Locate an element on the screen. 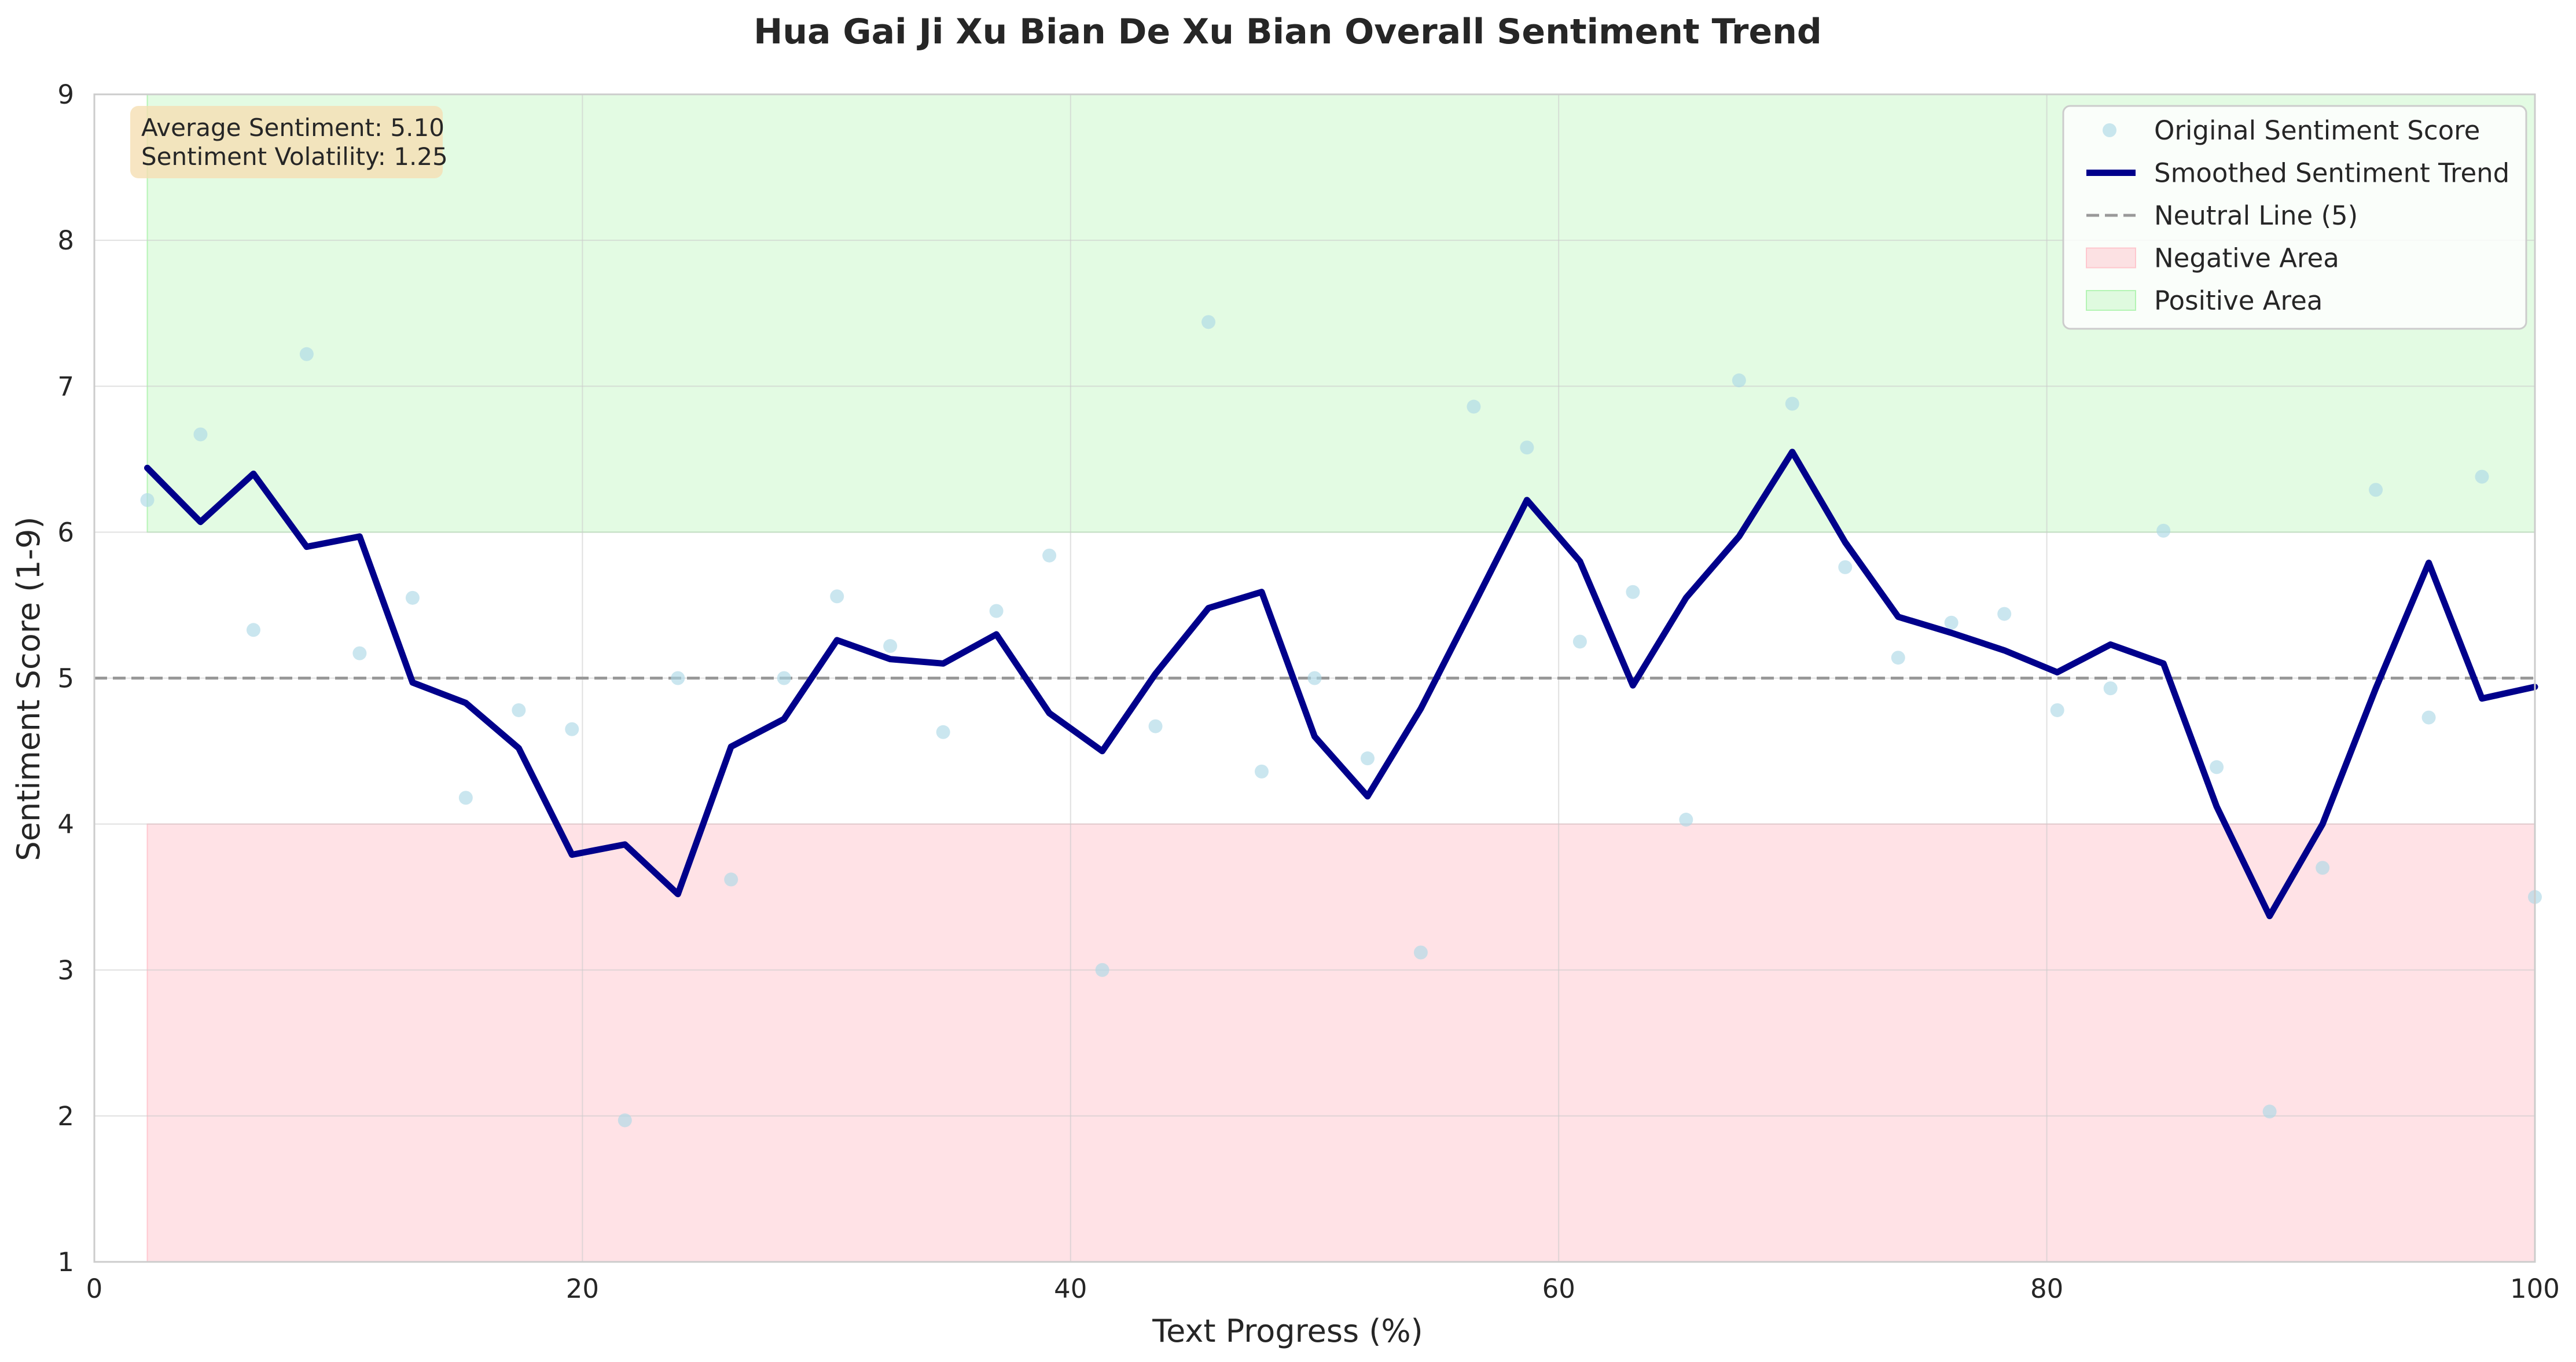  legend-box is located at coordinates (2295, 217).